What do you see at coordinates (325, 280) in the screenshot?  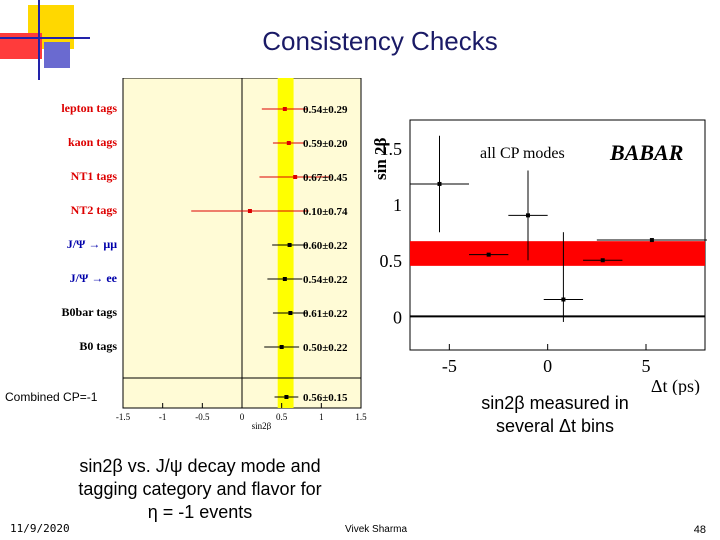 I see `left-row-value: 0.54±0.22` at bounding box center [325, 280].